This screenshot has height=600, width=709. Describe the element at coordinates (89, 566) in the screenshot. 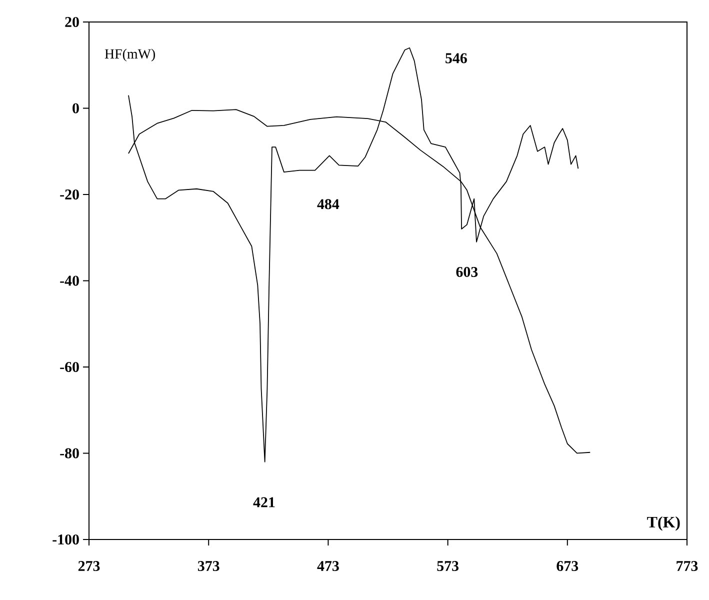

I see `x-tick-label: 273` at that location.